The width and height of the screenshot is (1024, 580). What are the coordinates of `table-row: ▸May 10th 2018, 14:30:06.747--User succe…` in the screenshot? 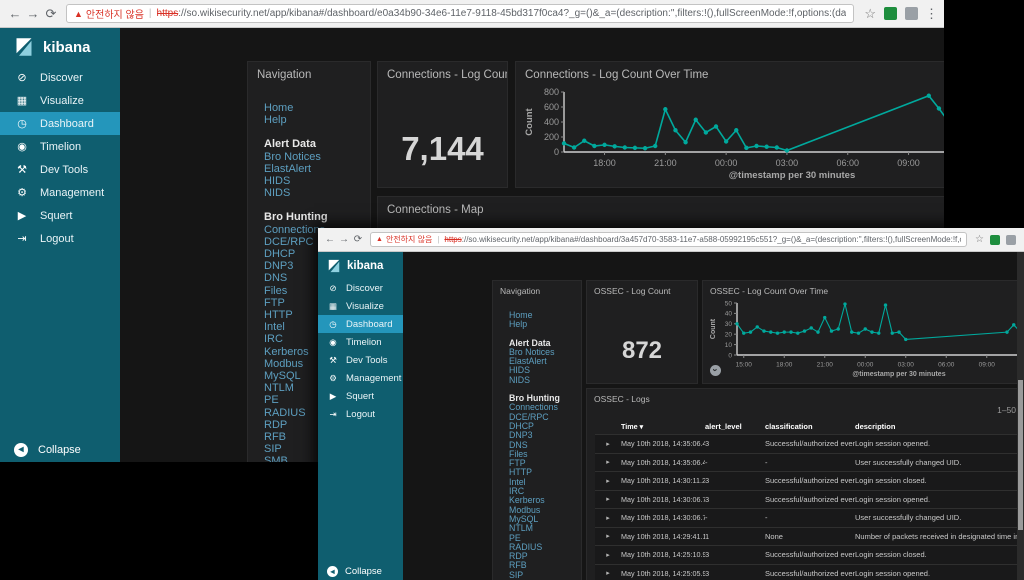 It's located at (809, 517).